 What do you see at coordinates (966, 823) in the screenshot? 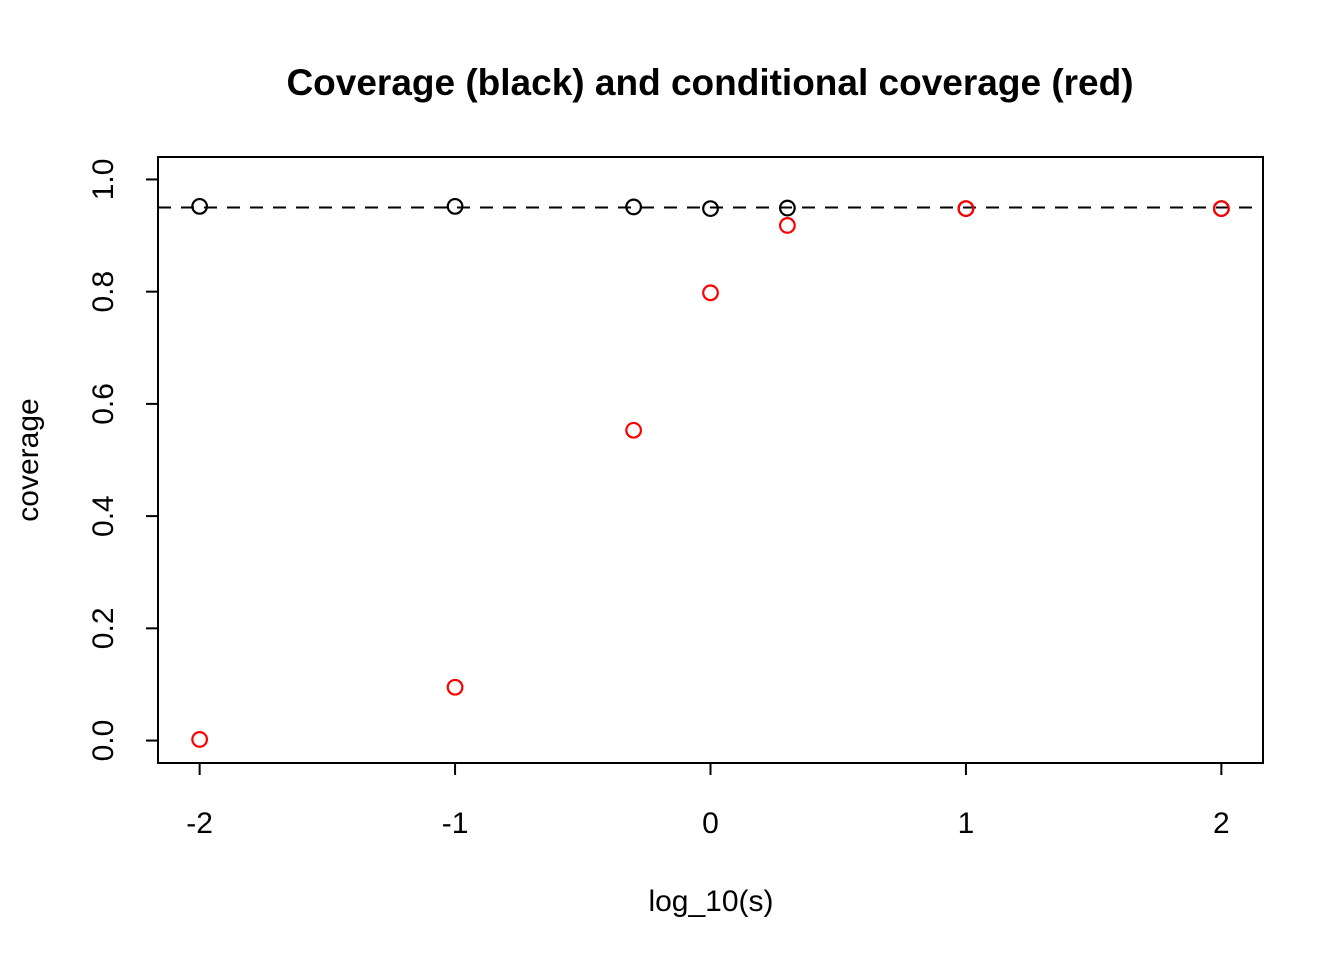
I see `x-tick-label: 1` at bounding box center [966, 823].